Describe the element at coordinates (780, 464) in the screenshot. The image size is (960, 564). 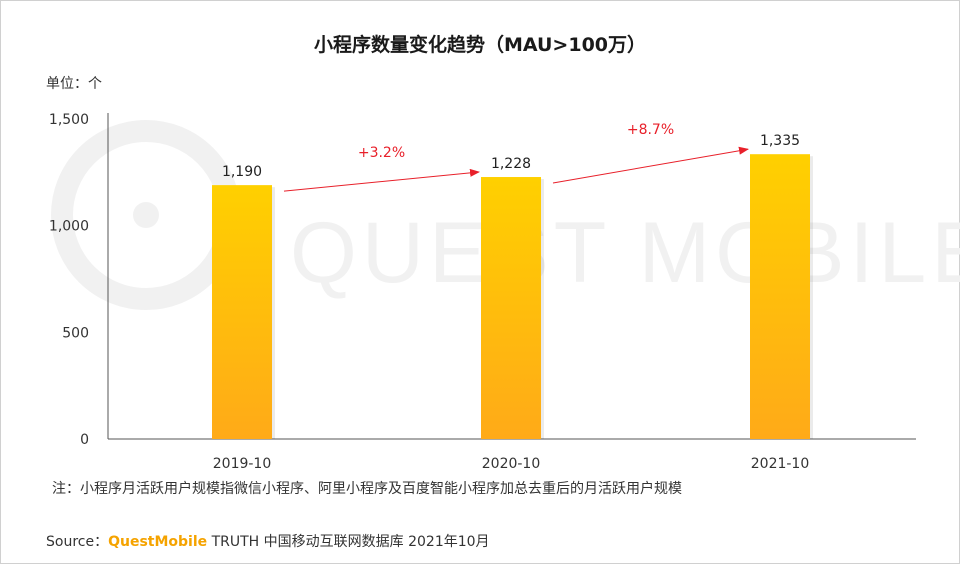
I see `x-tick-label: 2021-10` at that location.